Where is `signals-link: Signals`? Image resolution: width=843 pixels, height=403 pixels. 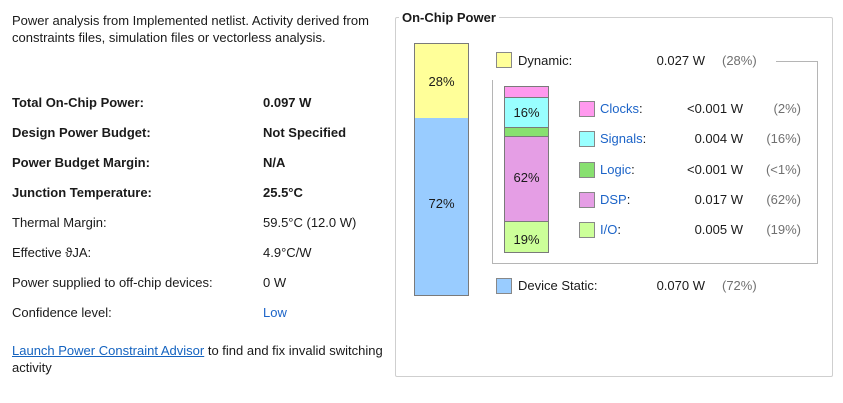
signals-link: Signals is located at coordinates (621, 138).